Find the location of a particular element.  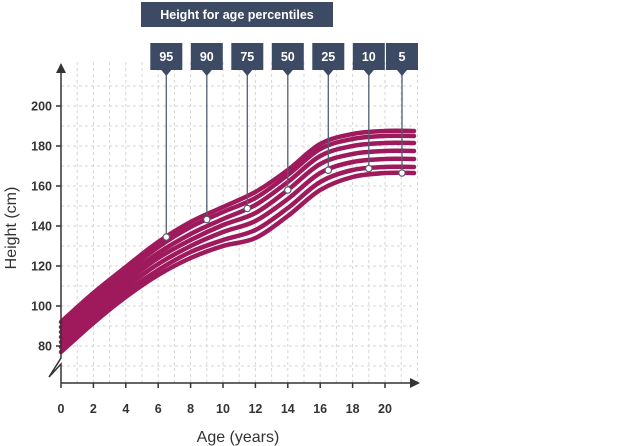

x-tick-label: 10 is located at coordinates (223, 409).